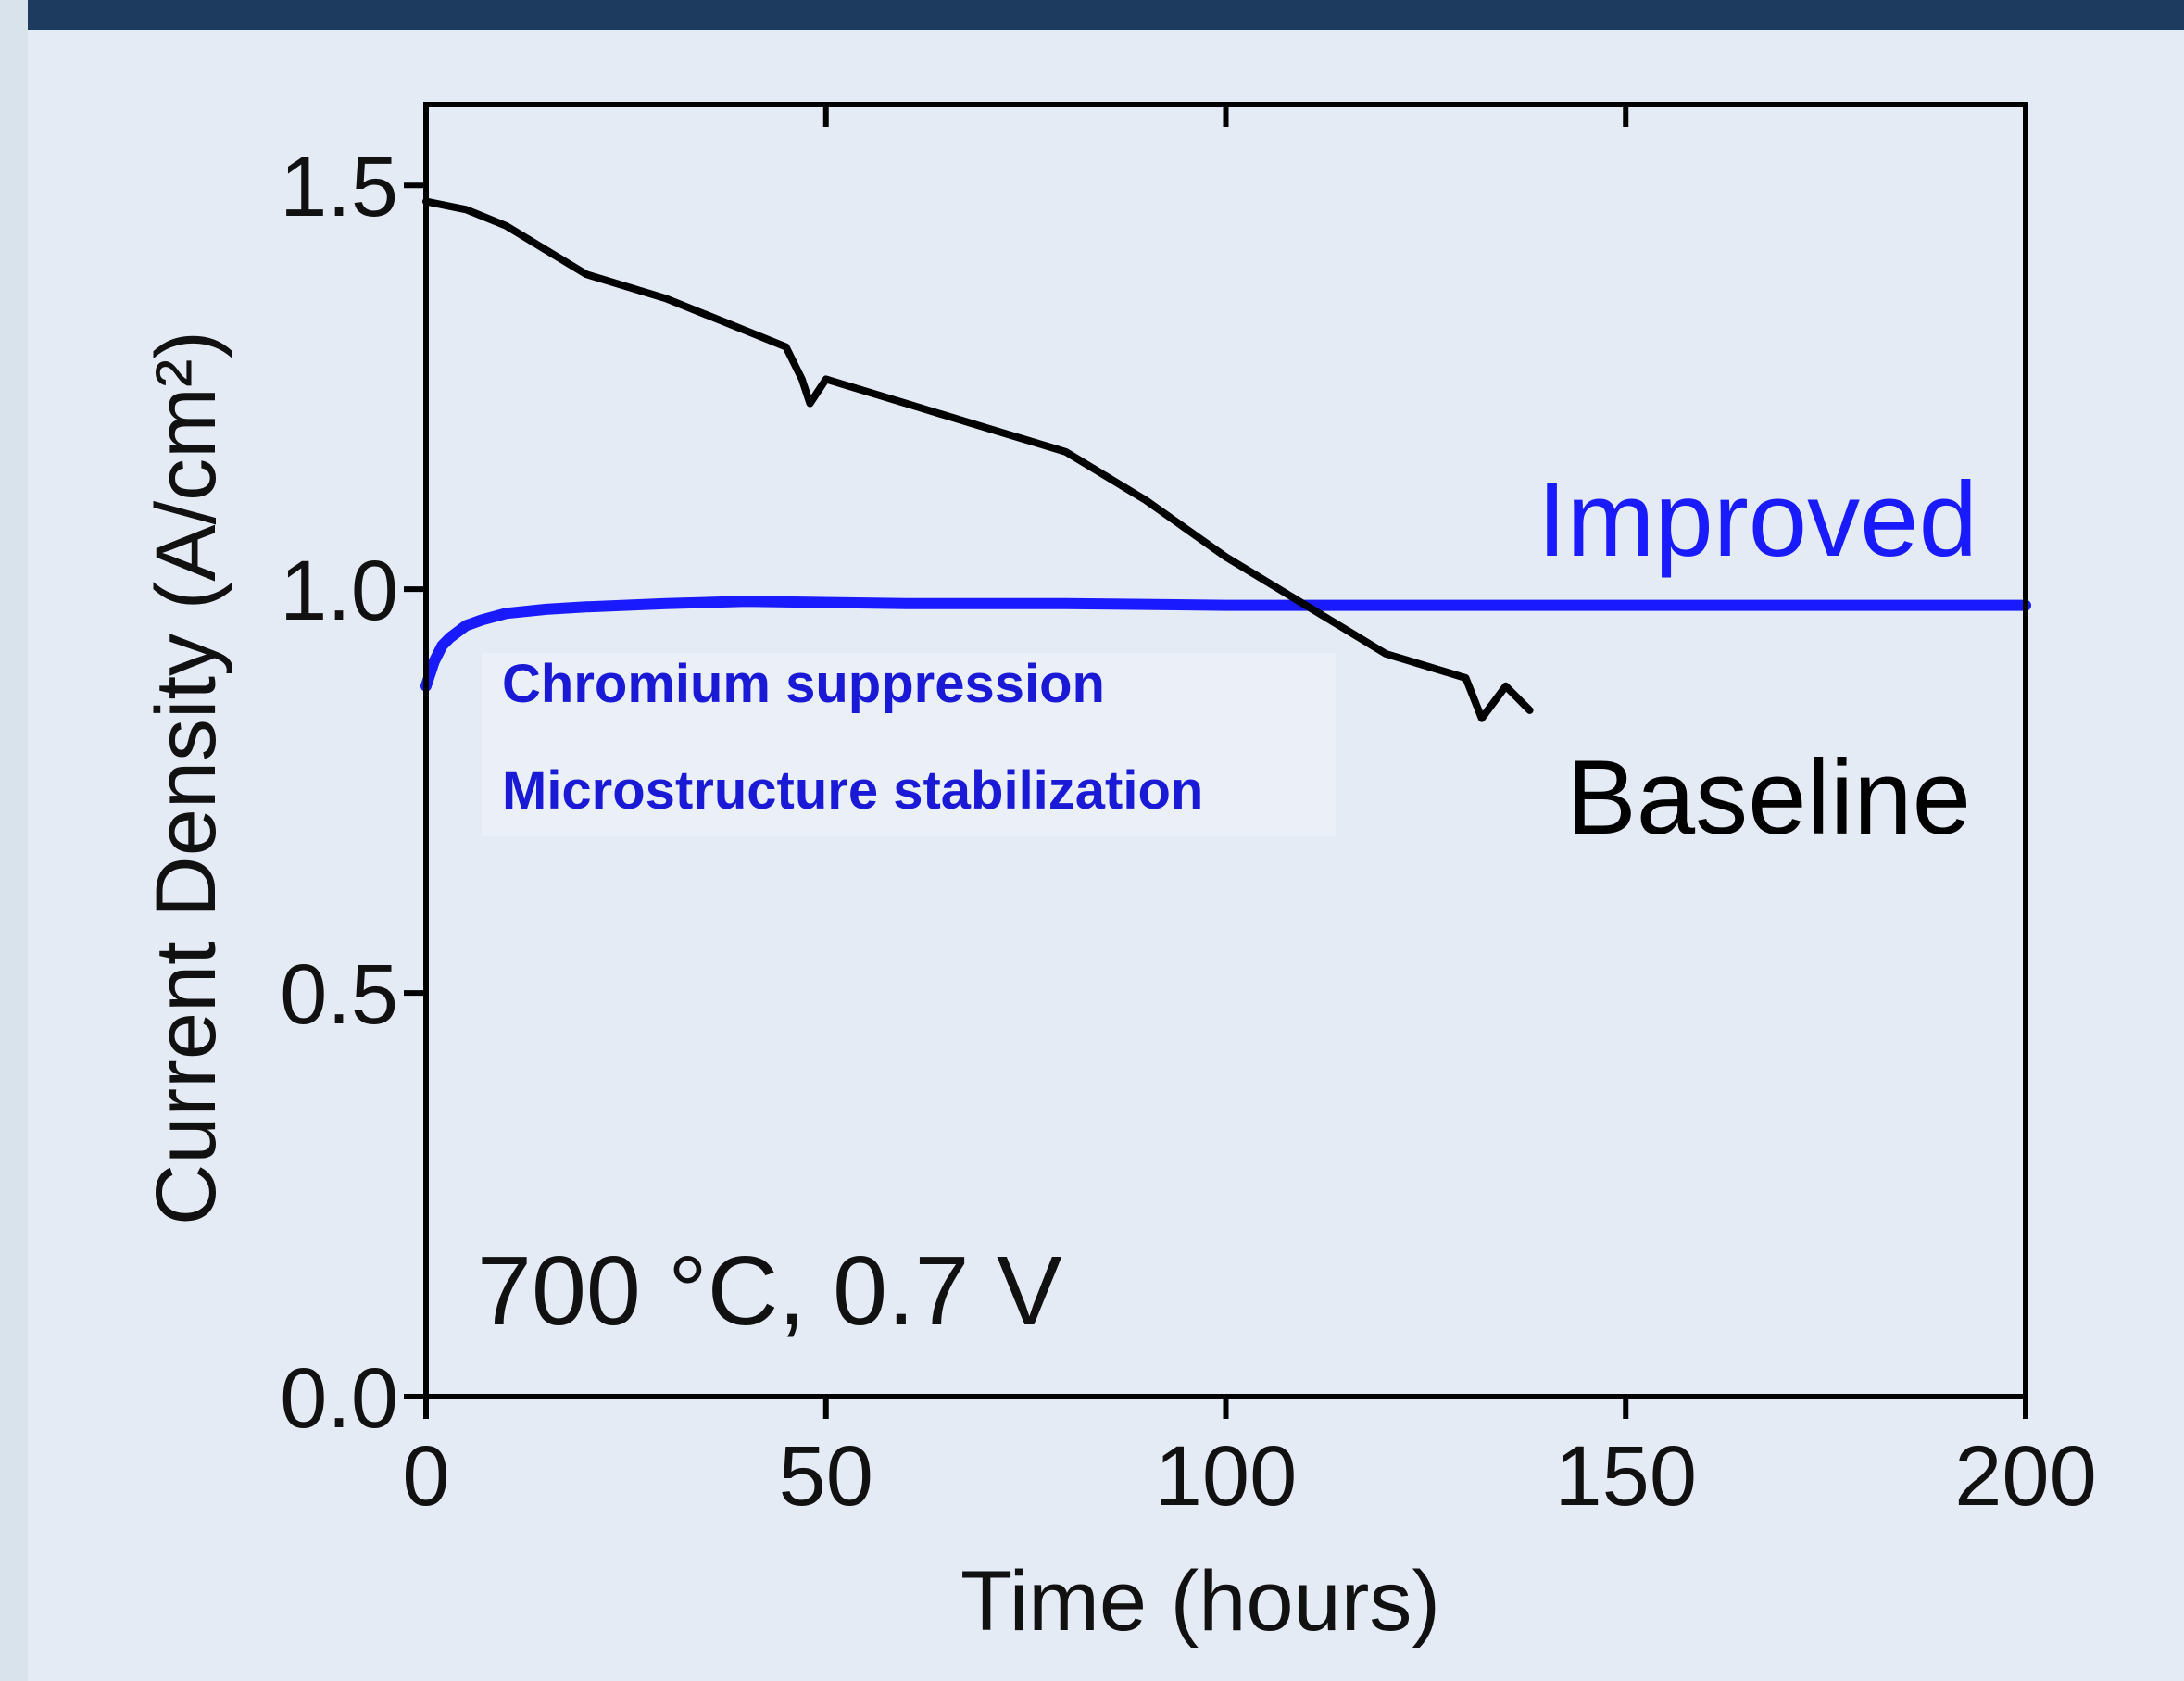 Image resolution: width=2184 pixels, height=1681 pixels. What do you see at coordinates (909, 744) in the screenshot?
I see `annotation-box` at bounding box center [909, 744].